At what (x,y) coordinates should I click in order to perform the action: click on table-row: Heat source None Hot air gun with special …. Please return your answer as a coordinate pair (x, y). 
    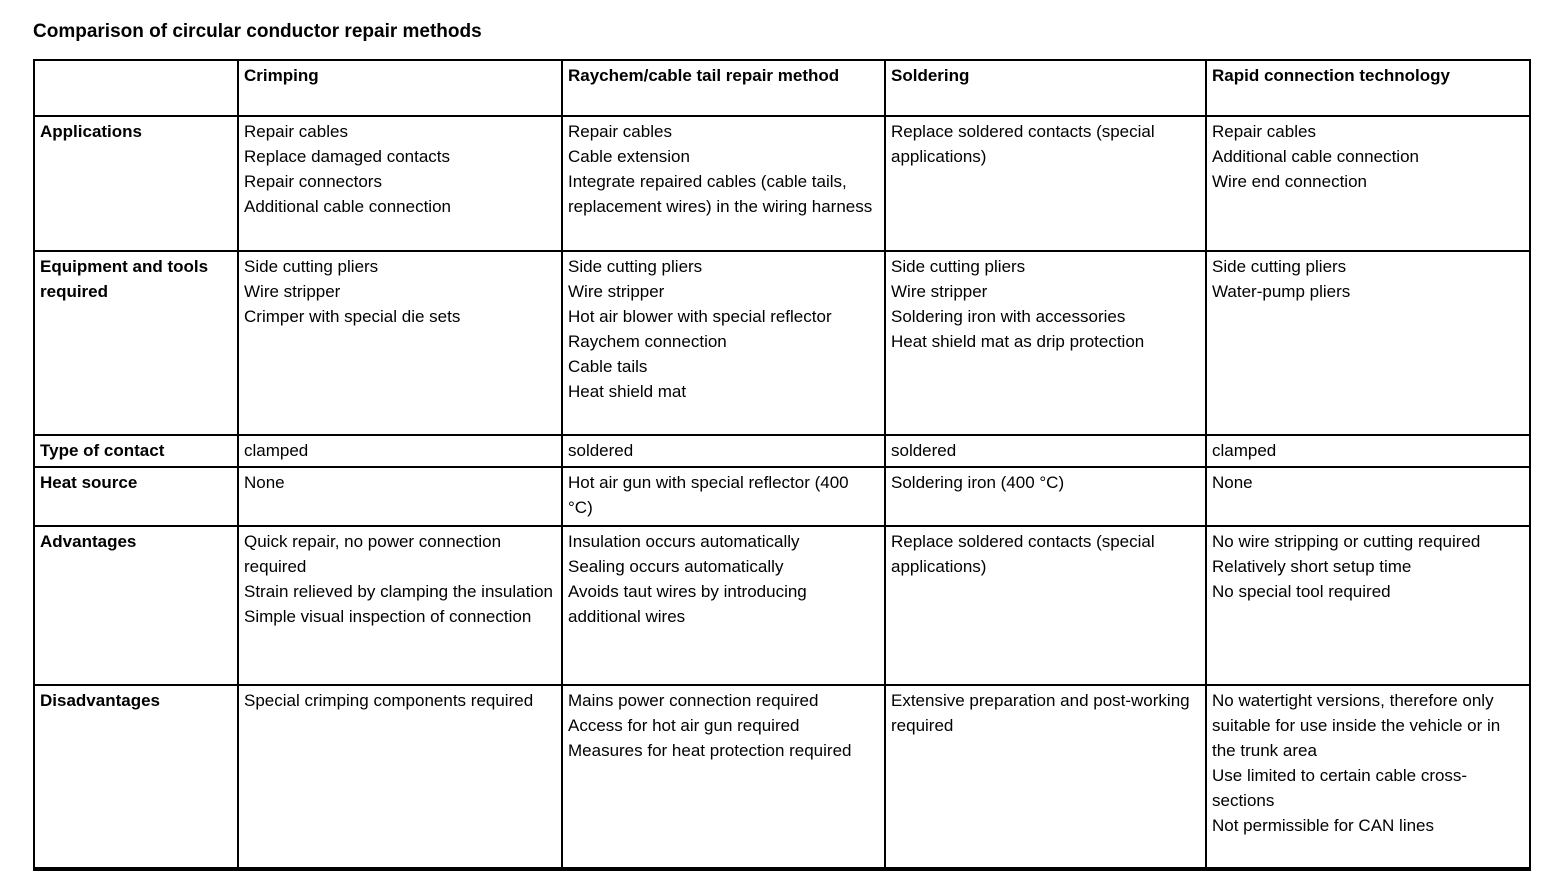
    Looking at the image, I should click on (782, 496).